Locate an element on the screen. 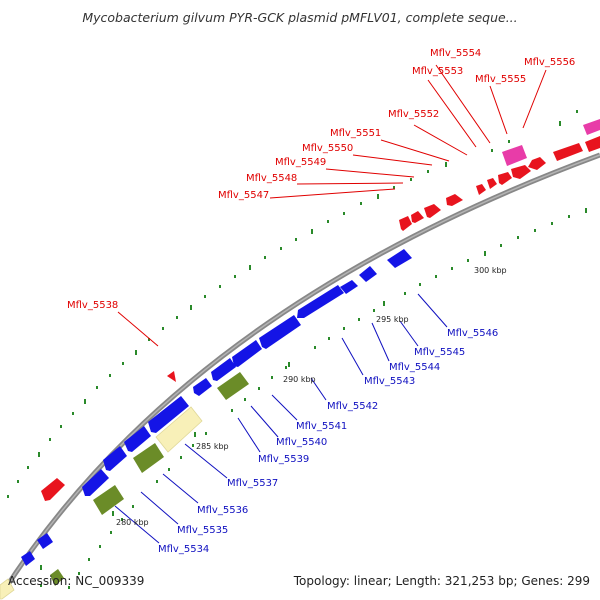 This screenshot has height=600, width=600. gene-label: Mflv_5554 is located at coordinates (455, 53).